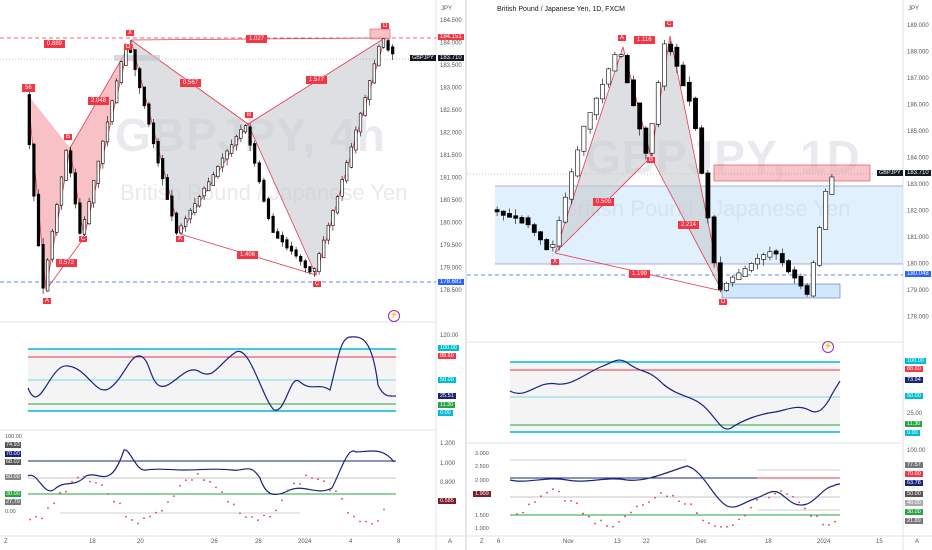 Image resolution: width=932 pixels, height=550 pixels. What do you see at coordinates (699, 543) in the screenshot?
I see `right-date-axis: Z 6 Nov 13 22 Dec 18 2024 15 A` at bounding box center [699, 543].